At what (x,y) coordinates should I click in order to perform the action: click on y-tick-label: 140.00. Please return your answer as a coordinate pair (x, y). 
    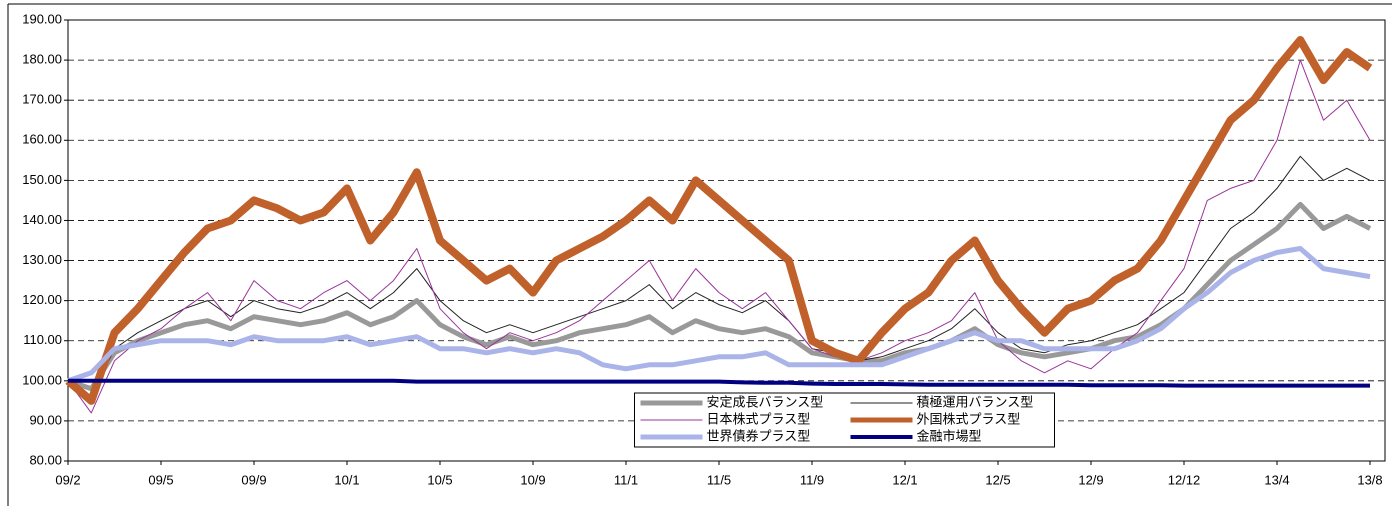
    Looking at the image, I should click on (42, 219).